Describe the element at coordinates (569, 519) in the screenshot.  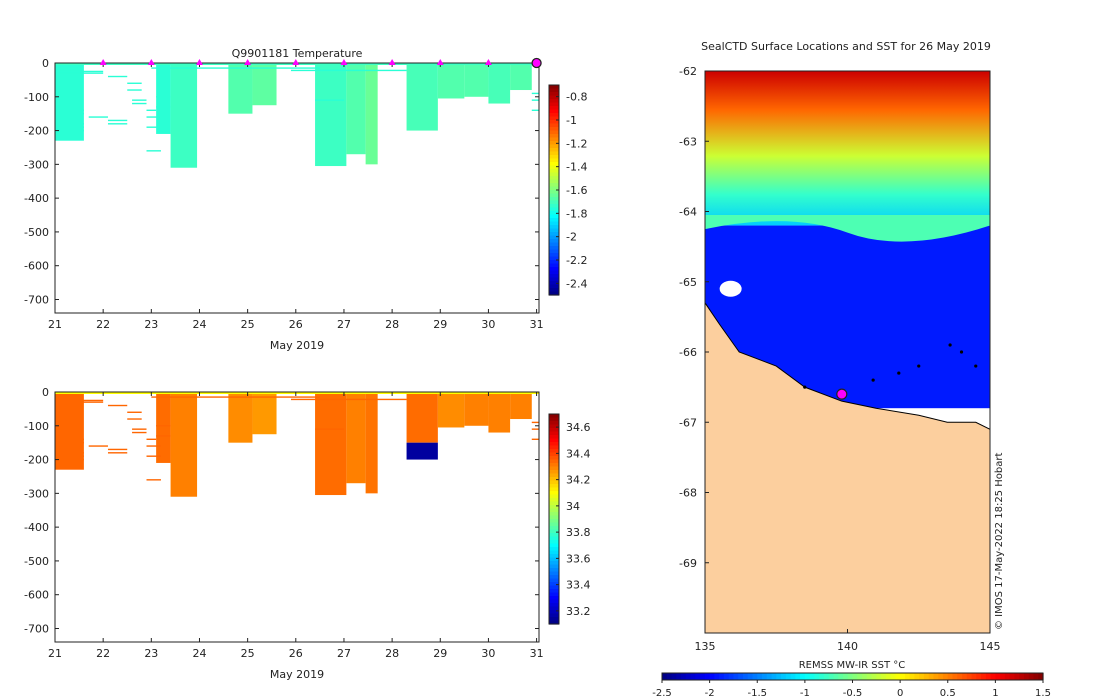
I see `salinity-colorbar: 34.6 34.4 34.2 34 33.8 33.6 33.4 33.2` at that location.